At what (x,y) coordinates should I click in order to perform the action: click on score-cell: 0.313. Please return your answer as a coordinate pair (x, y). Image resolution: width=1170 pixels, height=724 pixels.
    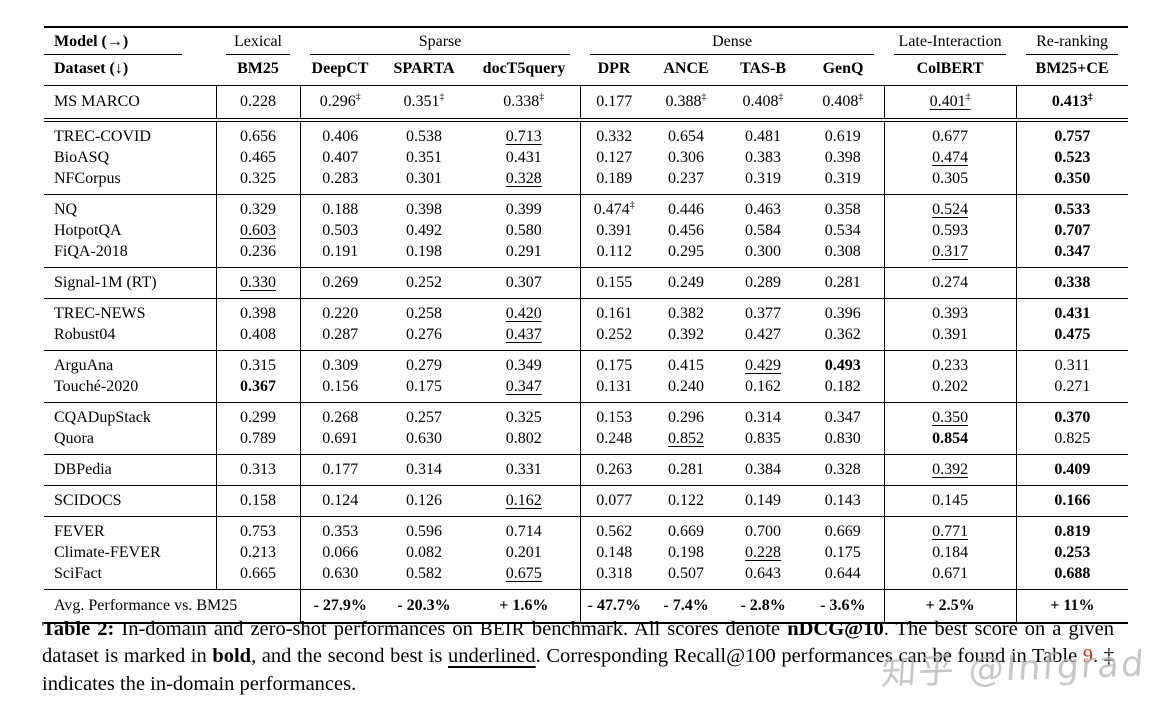
    Looking at the image, I should click on (257, 470).